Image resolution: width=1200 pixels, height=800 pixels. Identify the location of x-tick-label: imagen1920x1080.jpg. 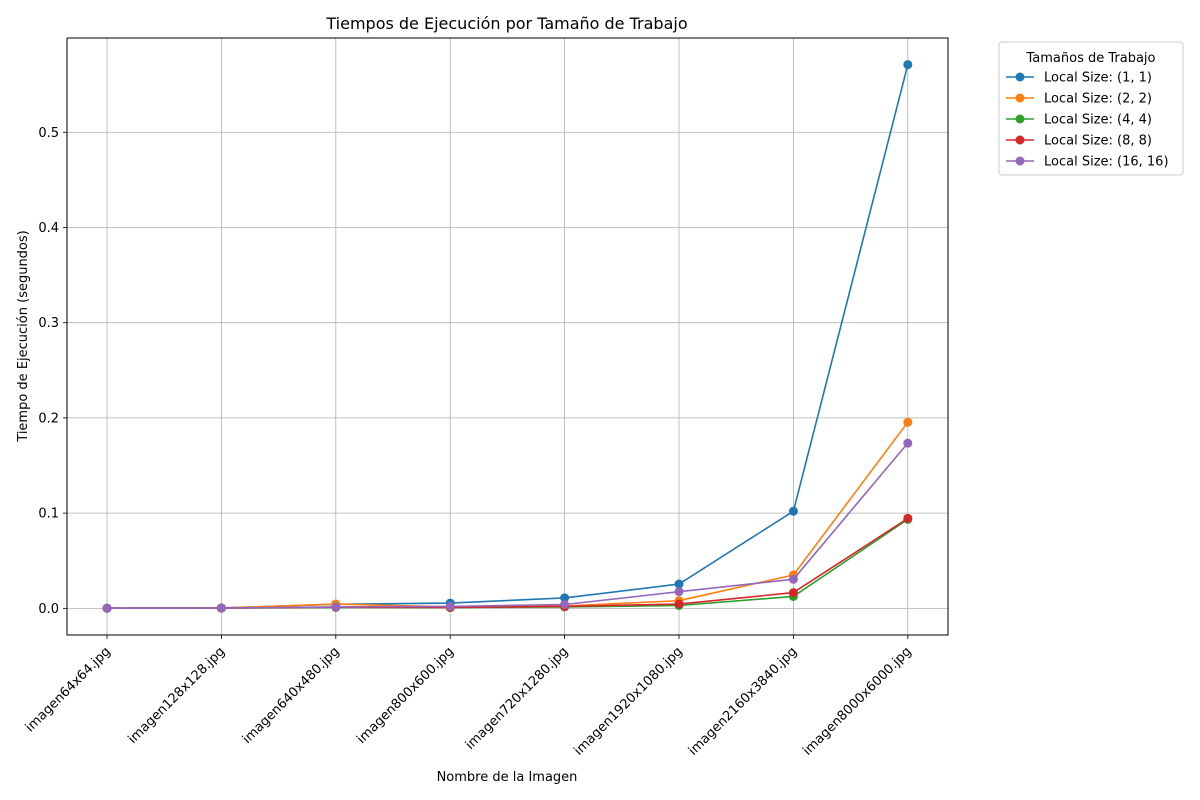
(628, 701).